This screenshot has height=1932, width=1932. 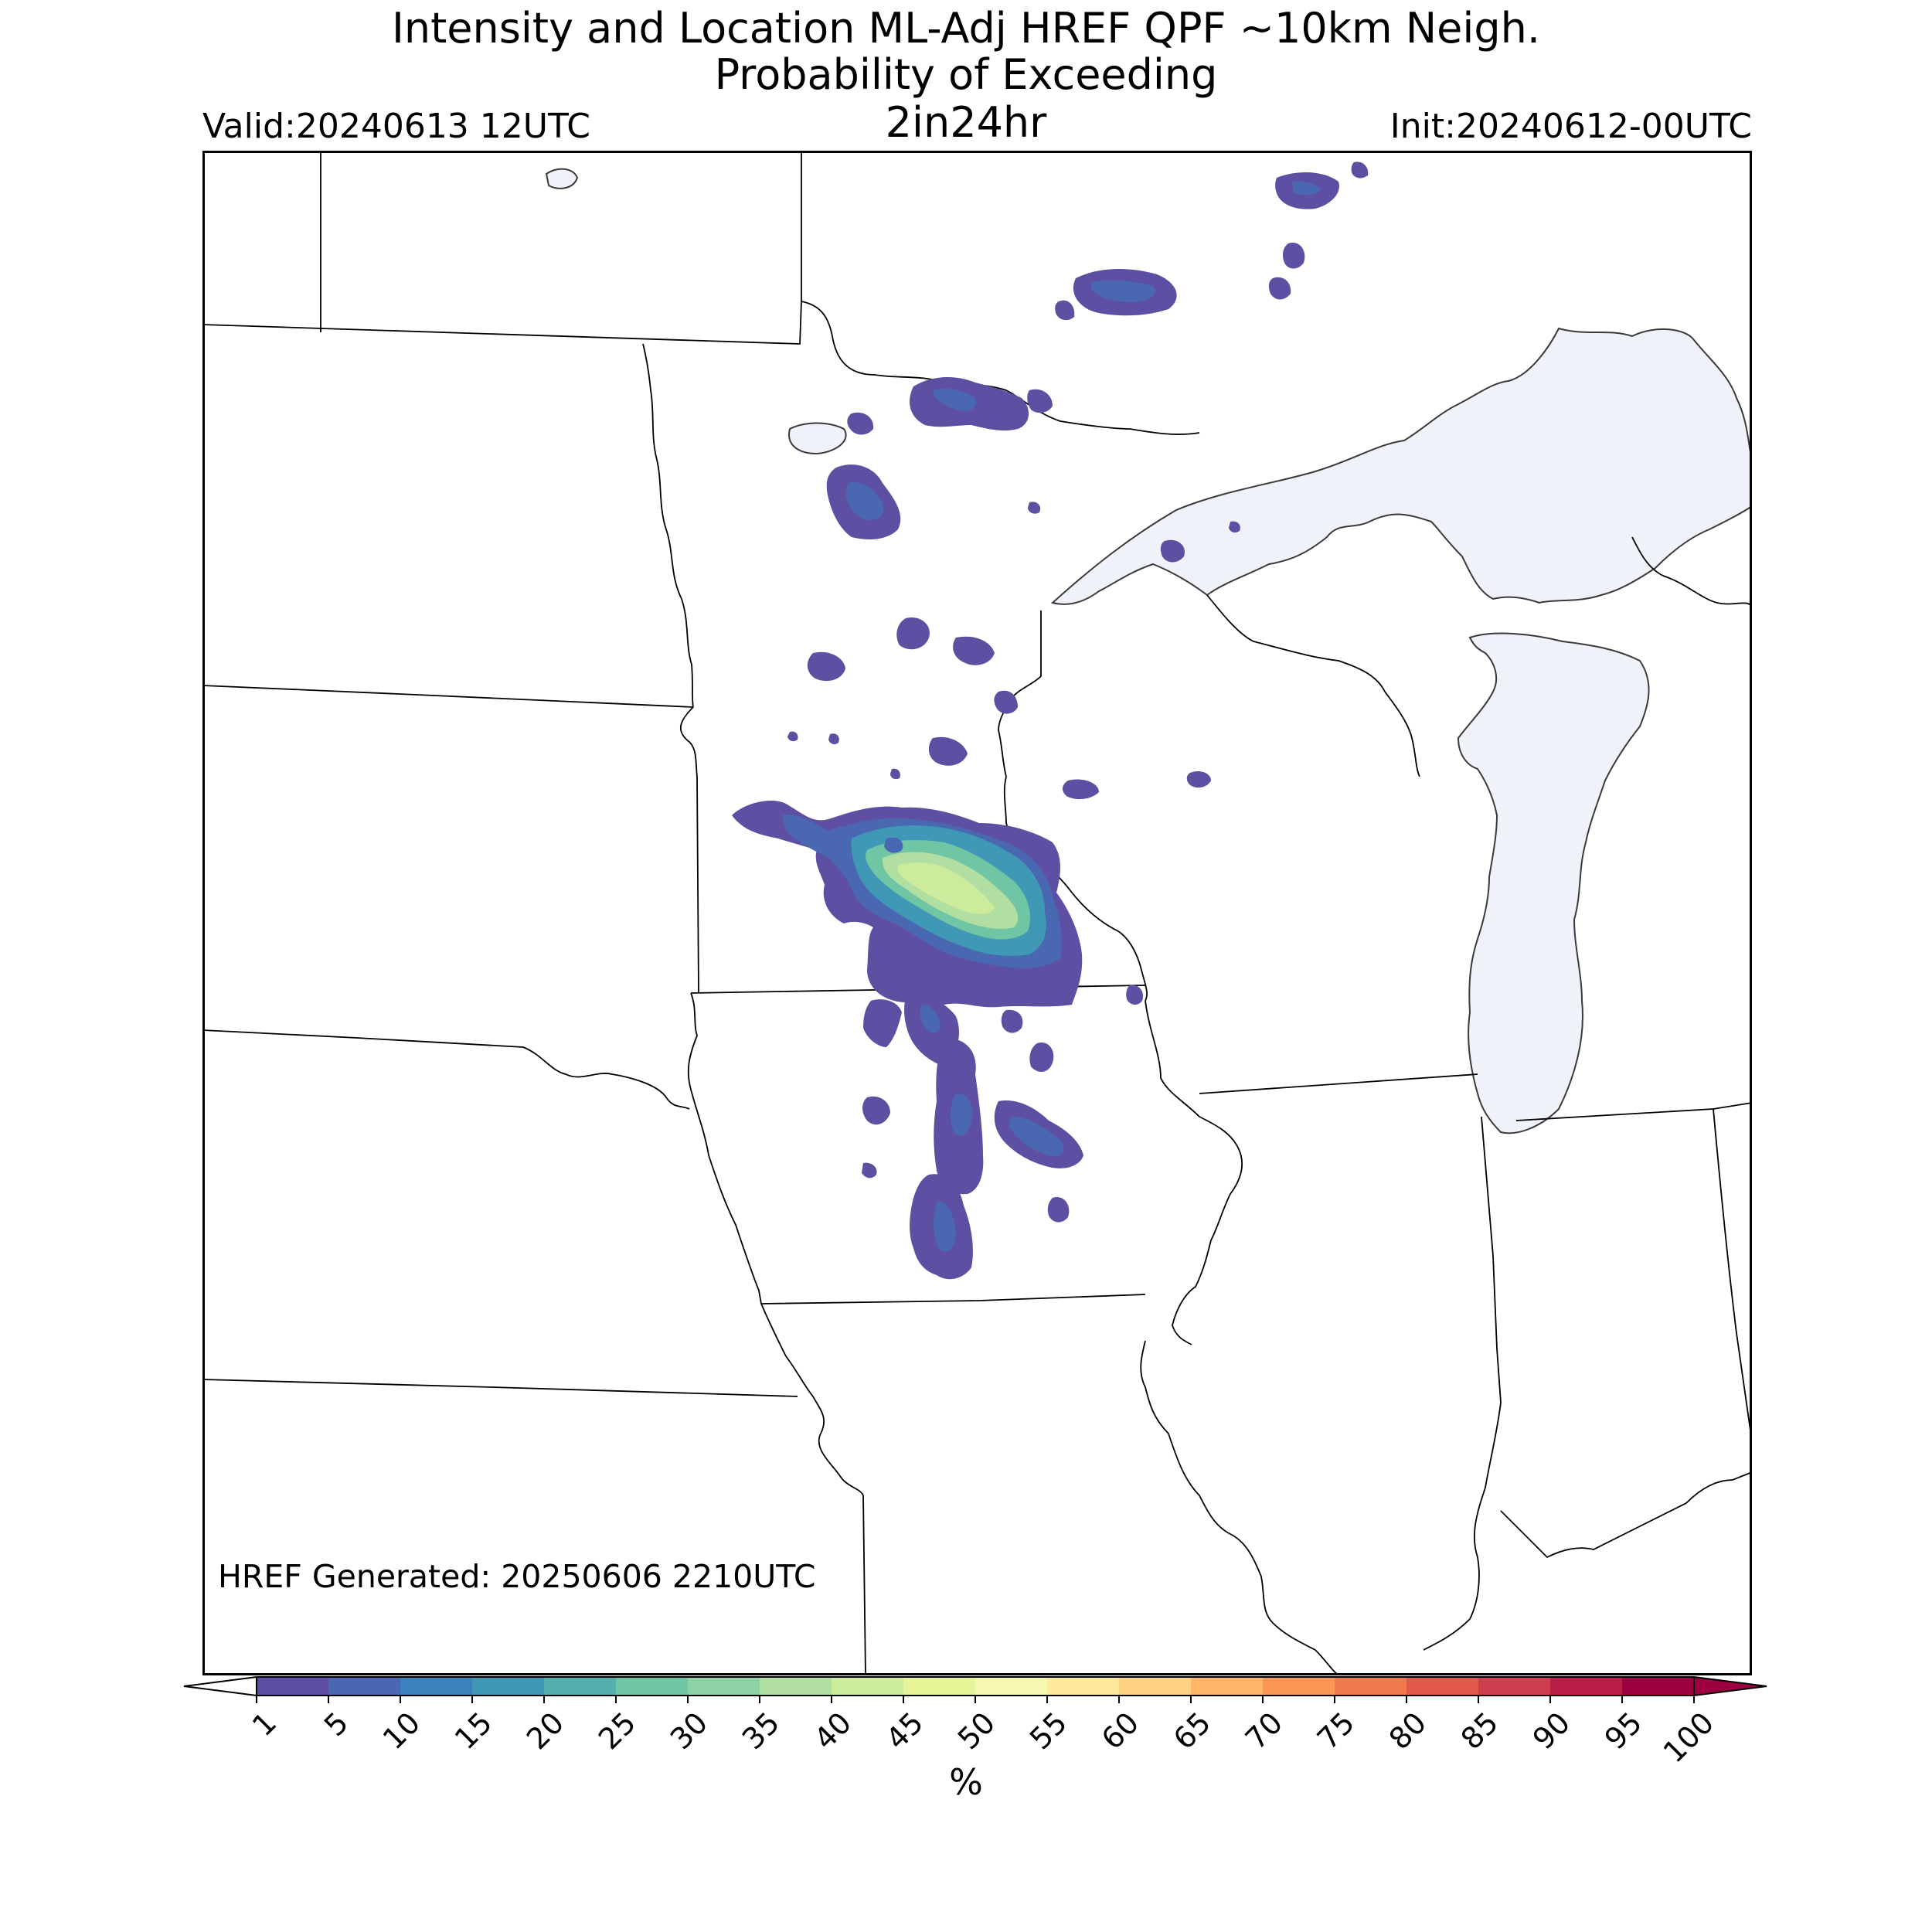 What do you see at coordinates (446, 1070) in the screenshot?
I see `border-sd-ne` at bounding box center [446, 1070].